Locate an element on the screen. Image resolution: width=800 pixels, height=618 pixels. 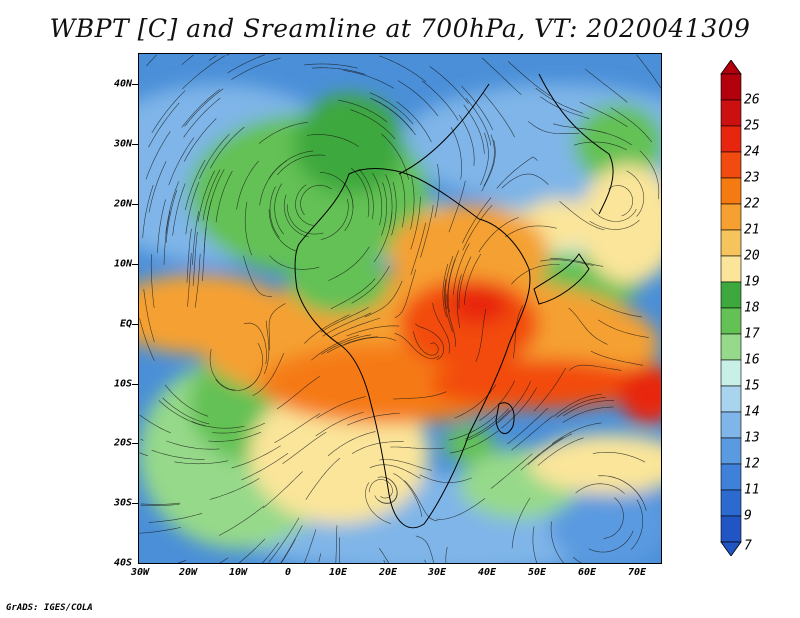
lon-label: 30E is located at coordinates (437, 572).